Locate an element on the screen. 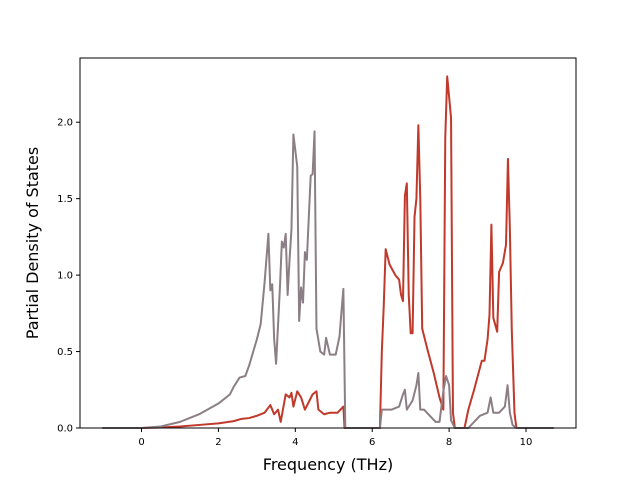 The image size is (640, 480). y-tick-label: 1.5 is located at coordinates (65, 199).